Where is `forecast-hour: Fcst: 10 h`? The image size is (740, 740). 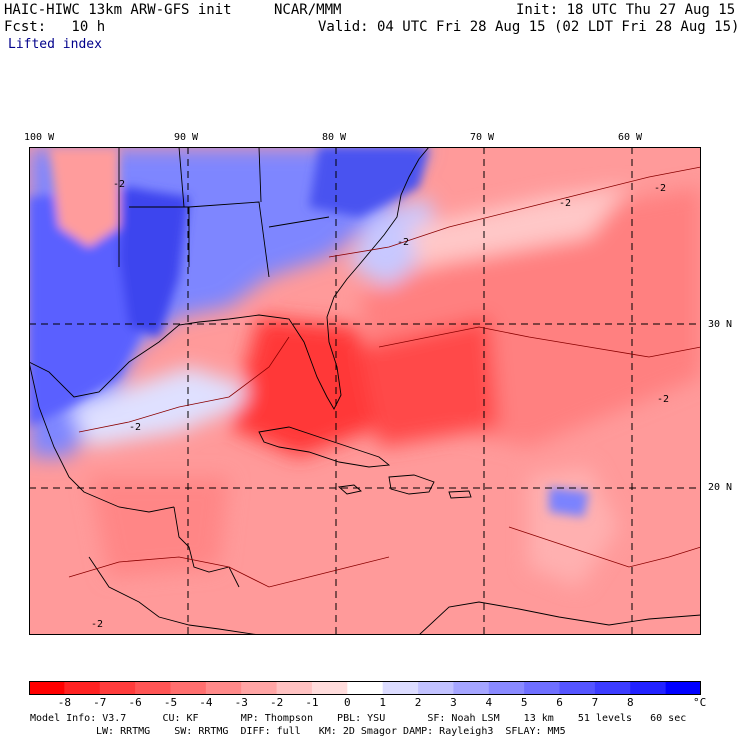
forecast-hour: Fcst: 10 h is located at coordinates (55, 27).